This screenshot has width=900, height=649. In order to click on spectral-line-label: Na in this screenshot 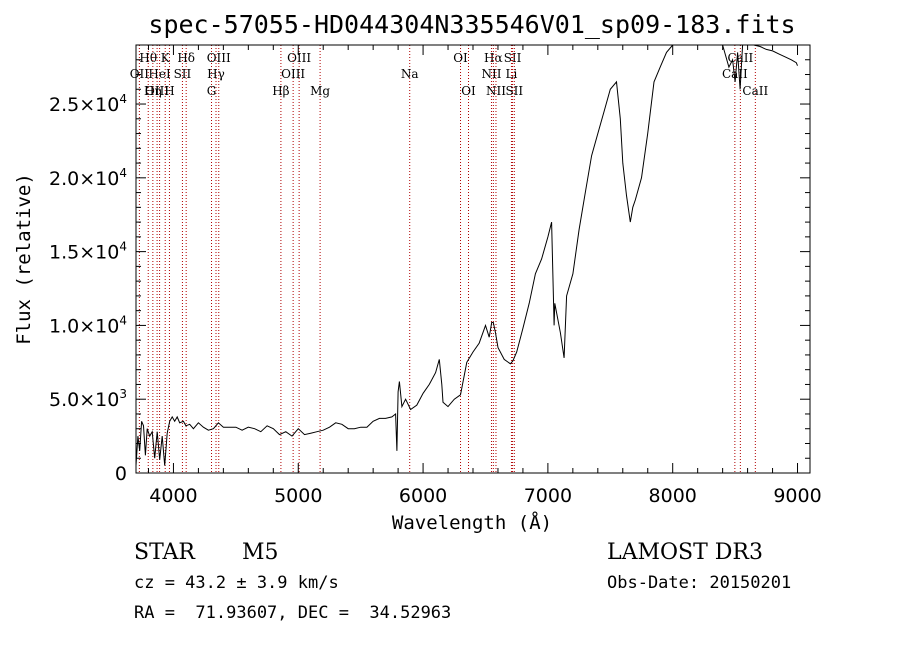, I will do `click(410, 74)`.